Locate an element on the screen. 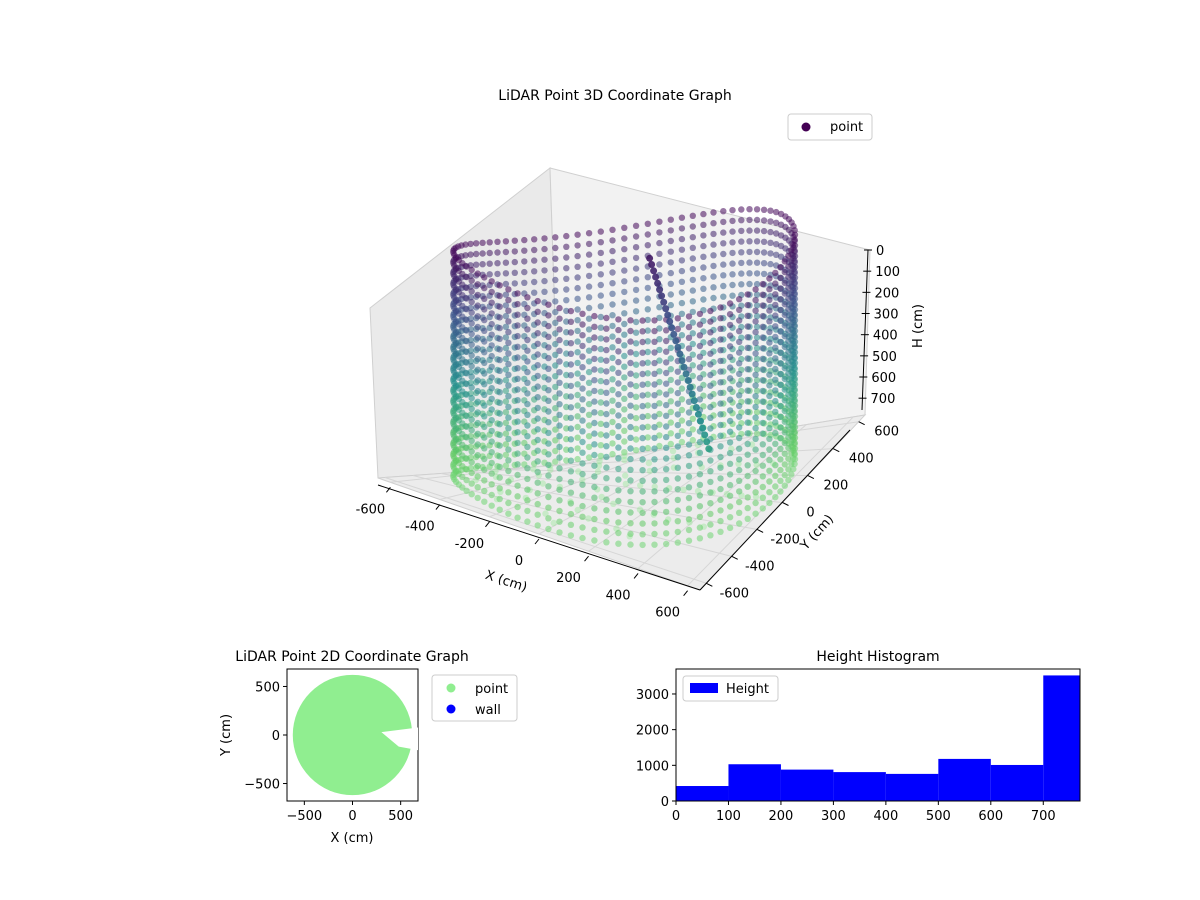 Image resolution: width=1200 pixels, height=900 pixels. histogram-bar is located at coordinates (964, 779).